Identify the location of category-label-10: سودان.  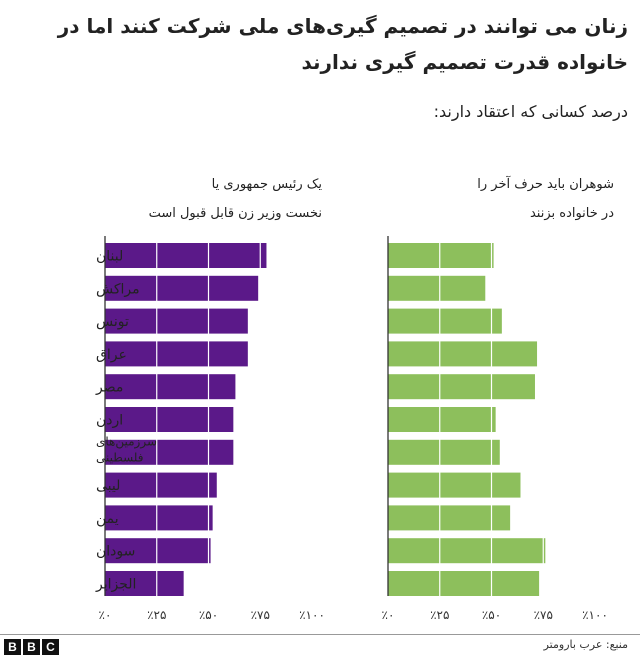
(115, 552).